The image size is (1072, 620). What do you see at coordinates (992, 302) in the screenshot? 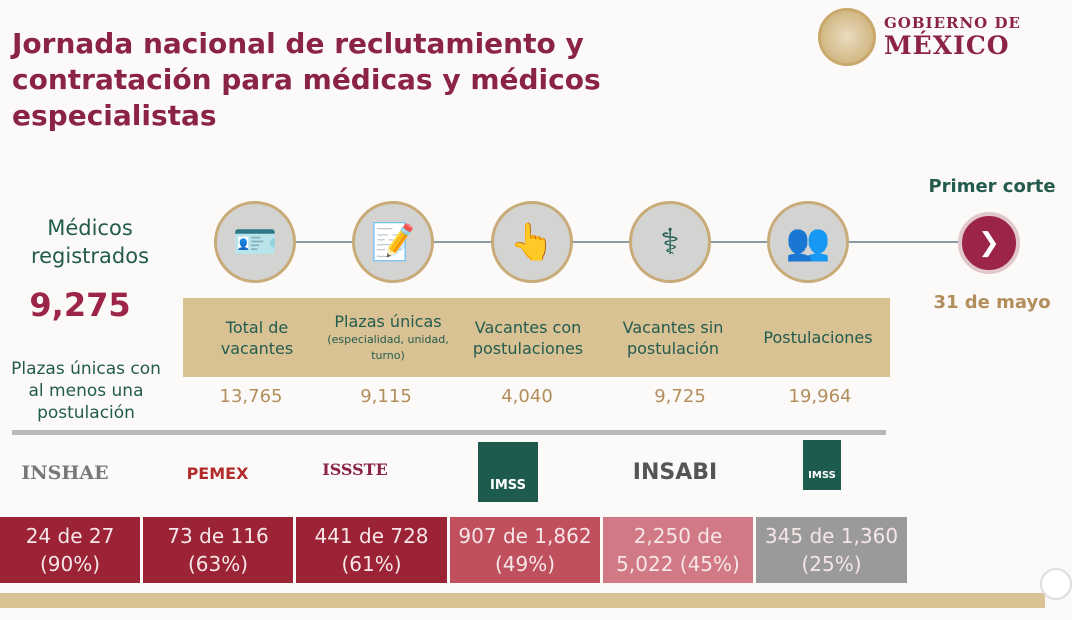
I see `cut-date: 31 de mayo` at bounding box center [992, 302].